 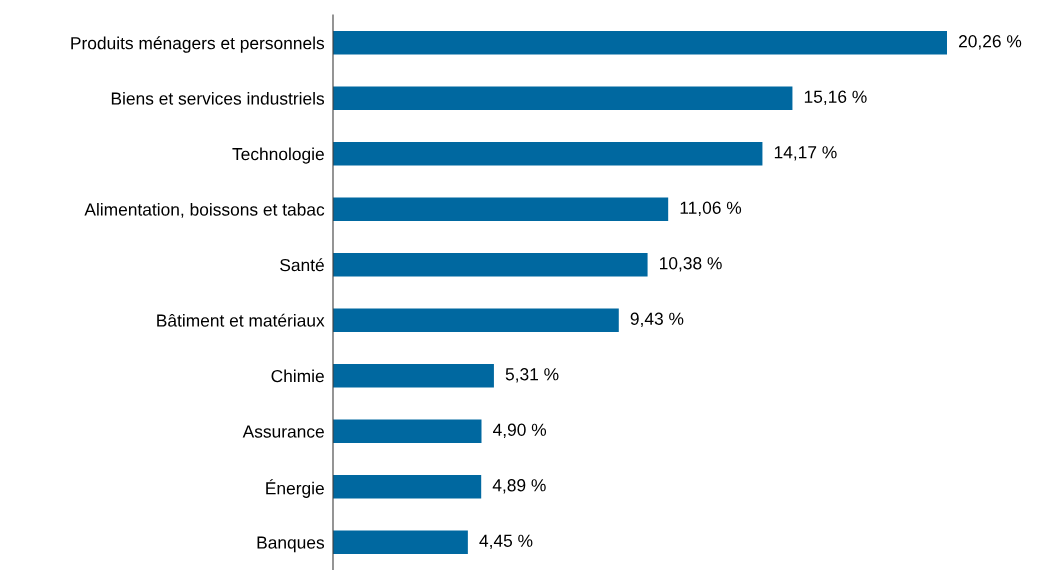 What do you see at coordinates (295, 488) in the screenshot?
I see `y-tick-label: Énergie` at bounding box center [295, 488].